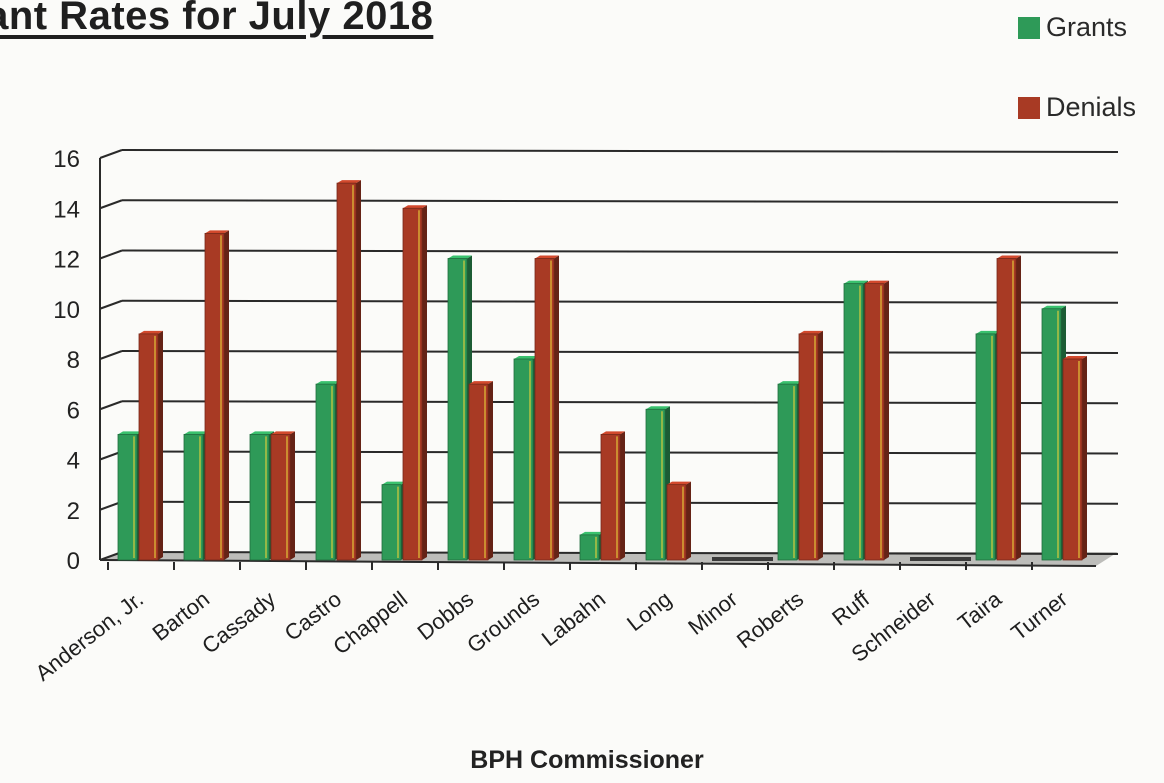 The width and height of the screenshot is (1164, 783). I want to click on bar-grants-10-highlight, so click(794, 472).